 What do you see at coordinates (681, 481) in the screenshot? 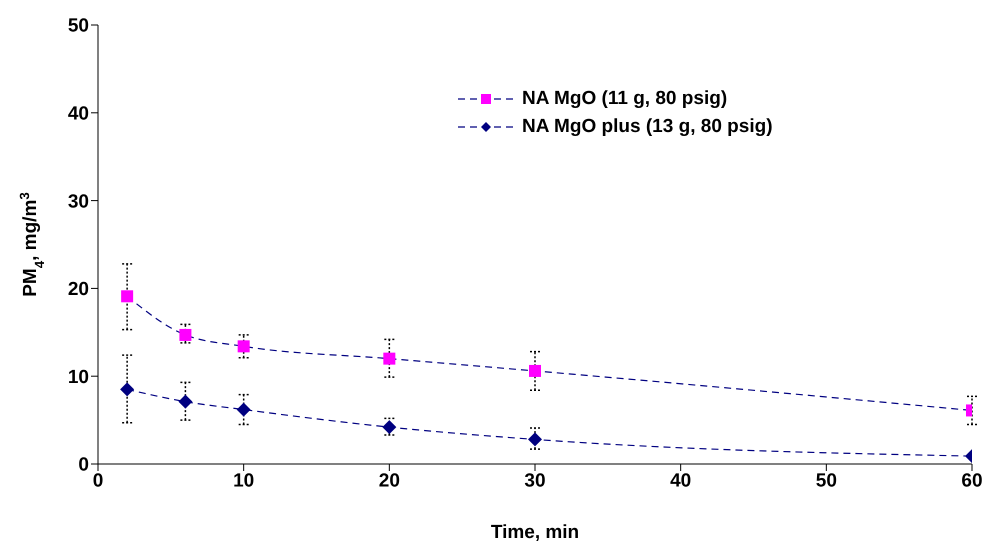
I see `x-tick-label: 40` at bounding box center [681, 481].